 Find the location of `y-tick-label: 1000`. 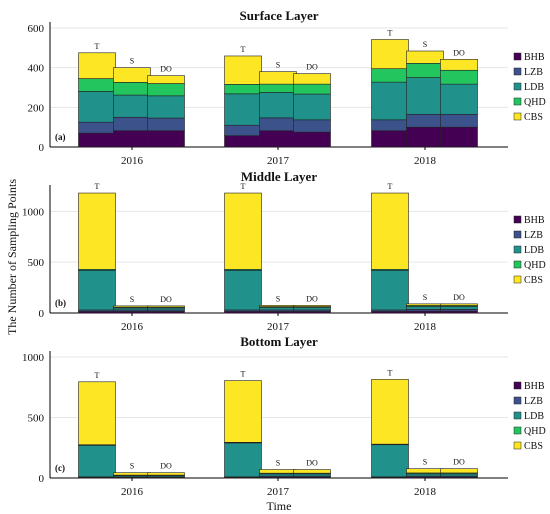

y-tick-label: 1000 is located at coordinates (33, 358).